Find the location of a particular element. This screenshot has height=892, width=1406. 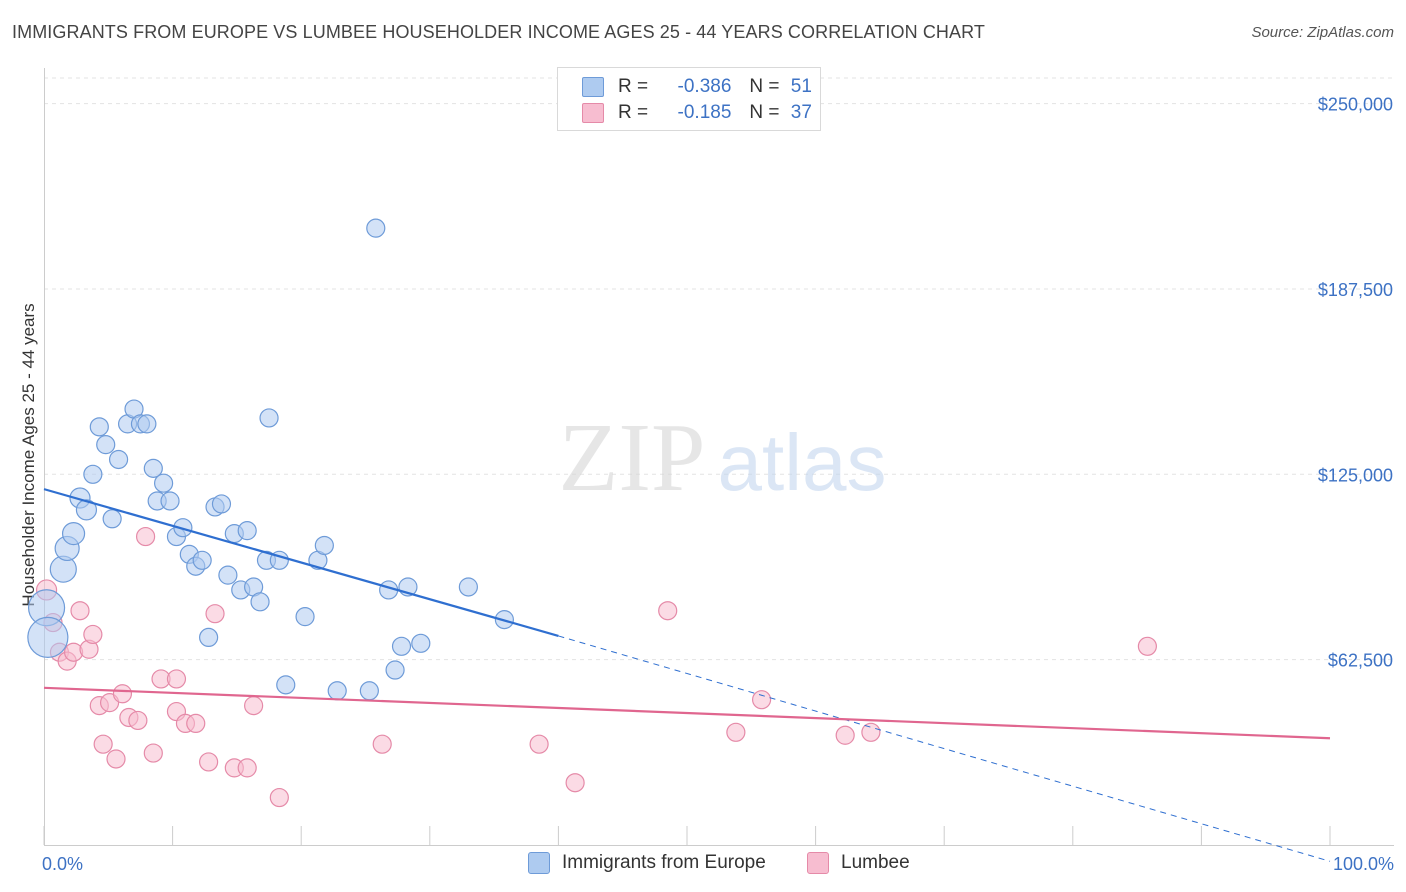

lumbee-trend-line is located at coordinates (687, 713).